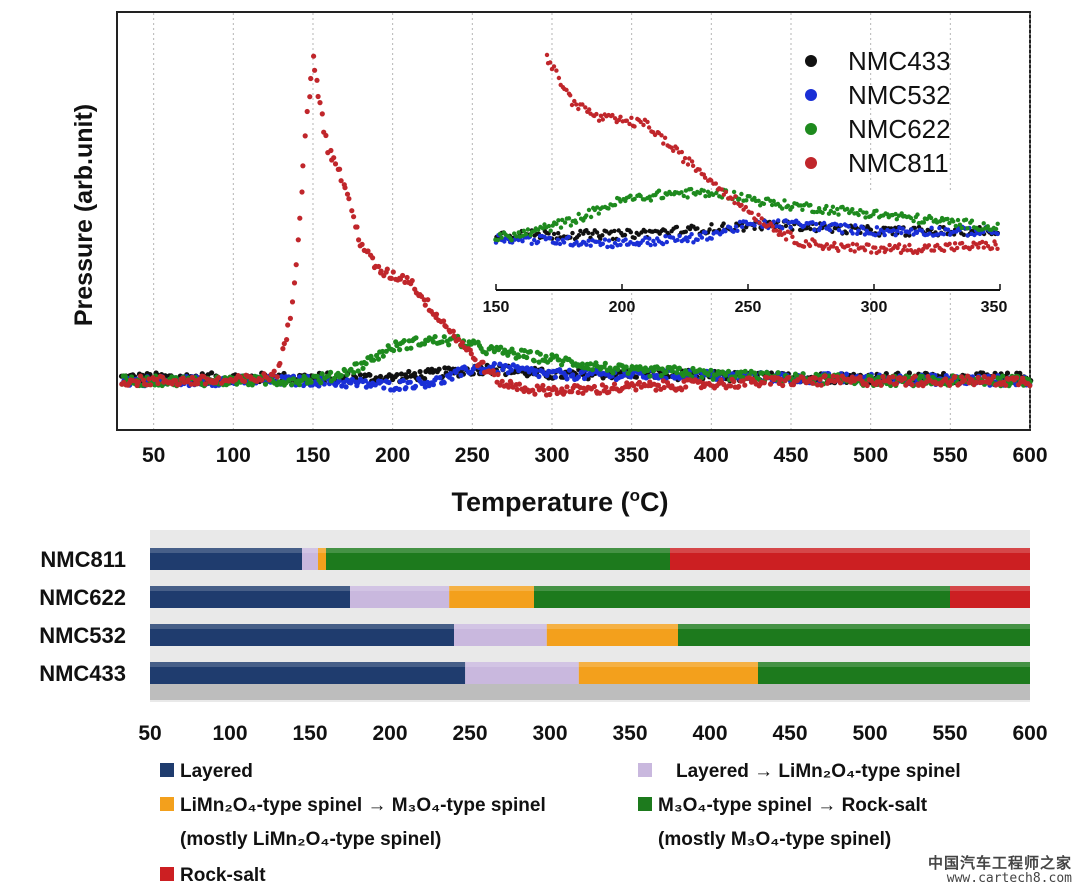  What do you see at coordinates (84, 215) in the screenshot?
I see `pressure-y-axis-label: Pressure (arb.unit)` at bounding box center [84, 215].